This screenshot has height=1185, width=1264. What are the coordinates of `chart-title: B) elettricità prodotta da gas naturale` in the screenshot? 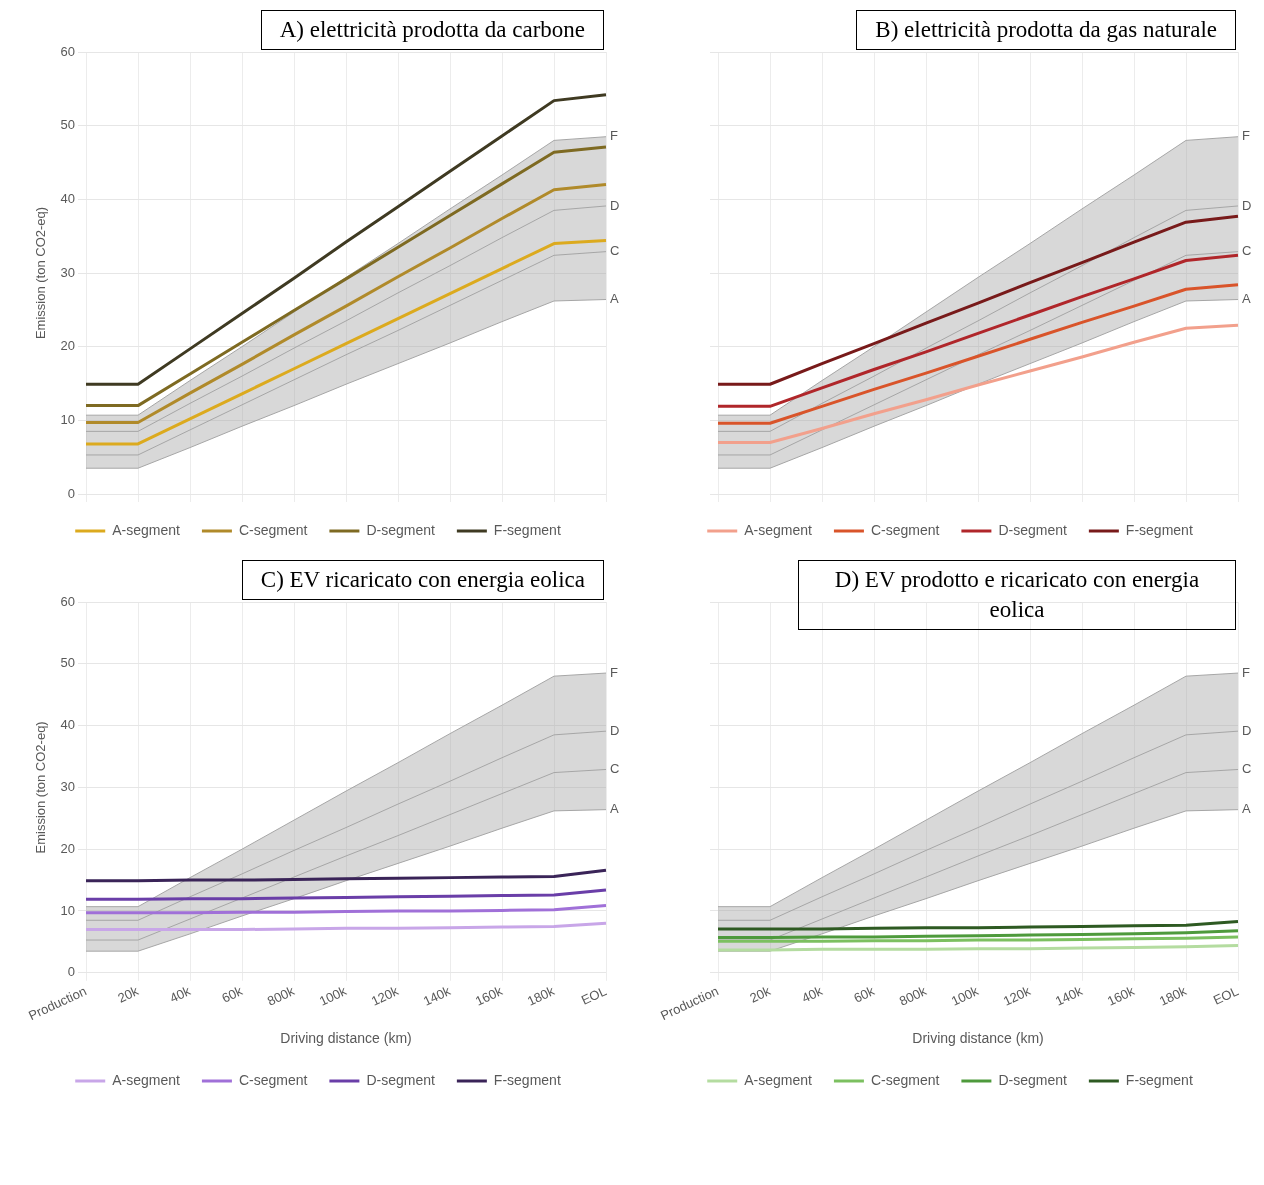 It's located at (1046, 30).